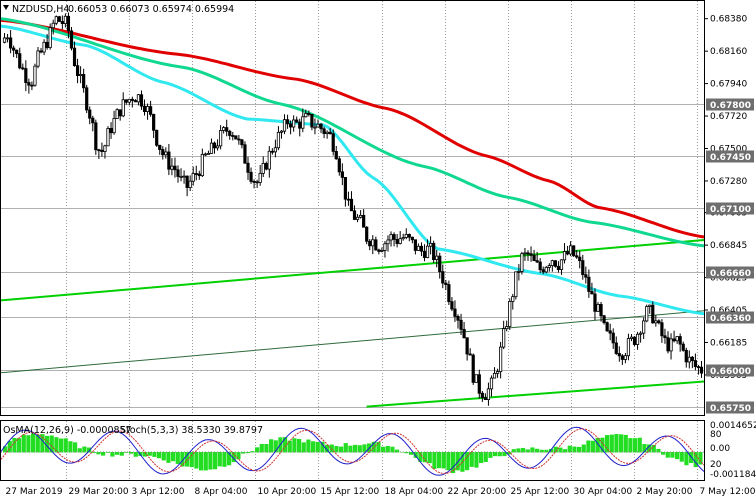  I want to click on price-tick-label: 0.67280, so click(728, 182).